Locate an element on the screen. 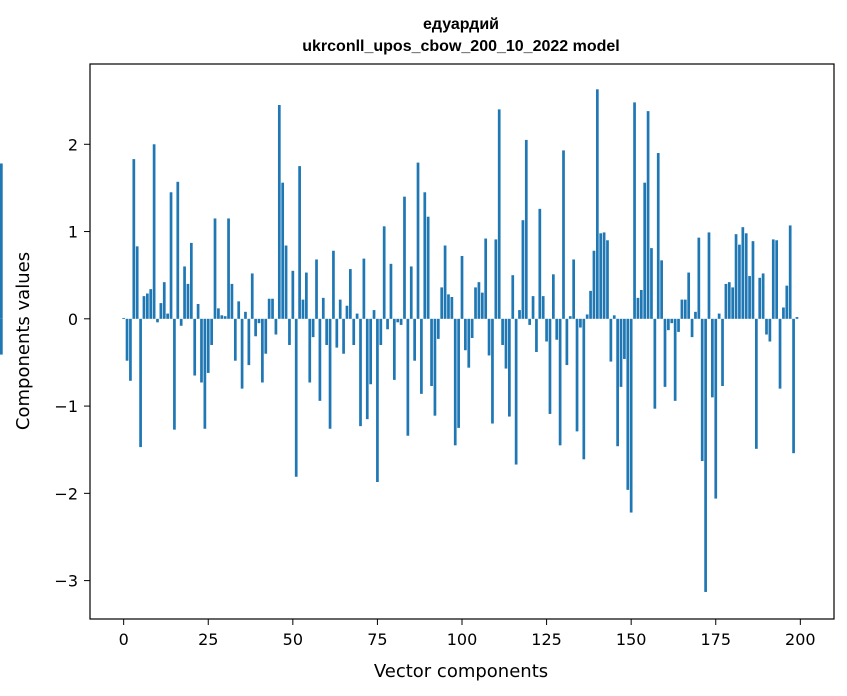  x-axis-label: Vector components is located at coordinates (461, 671).